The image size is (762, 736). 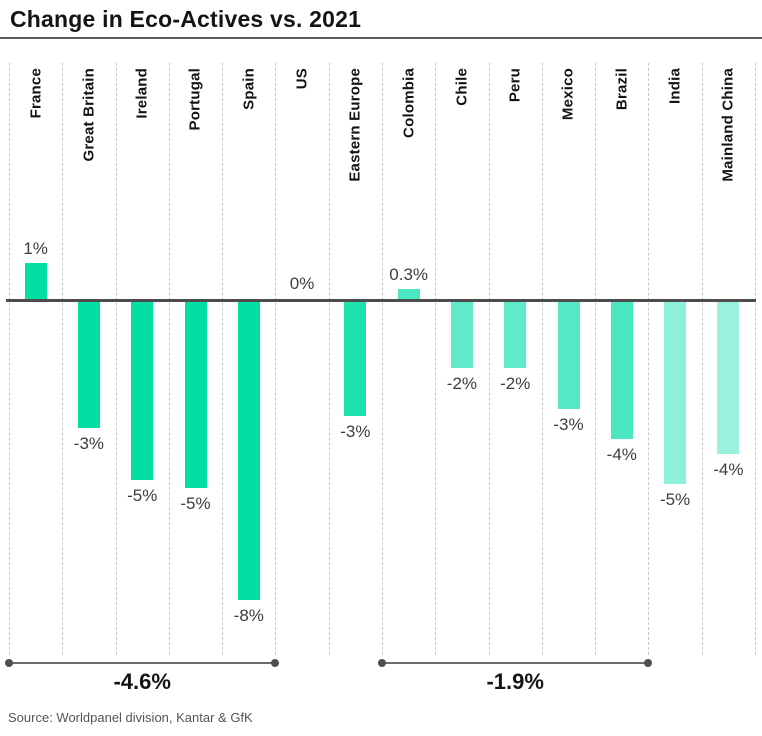 I want to click on country-label: Brazil, so click(x=622, y=89).